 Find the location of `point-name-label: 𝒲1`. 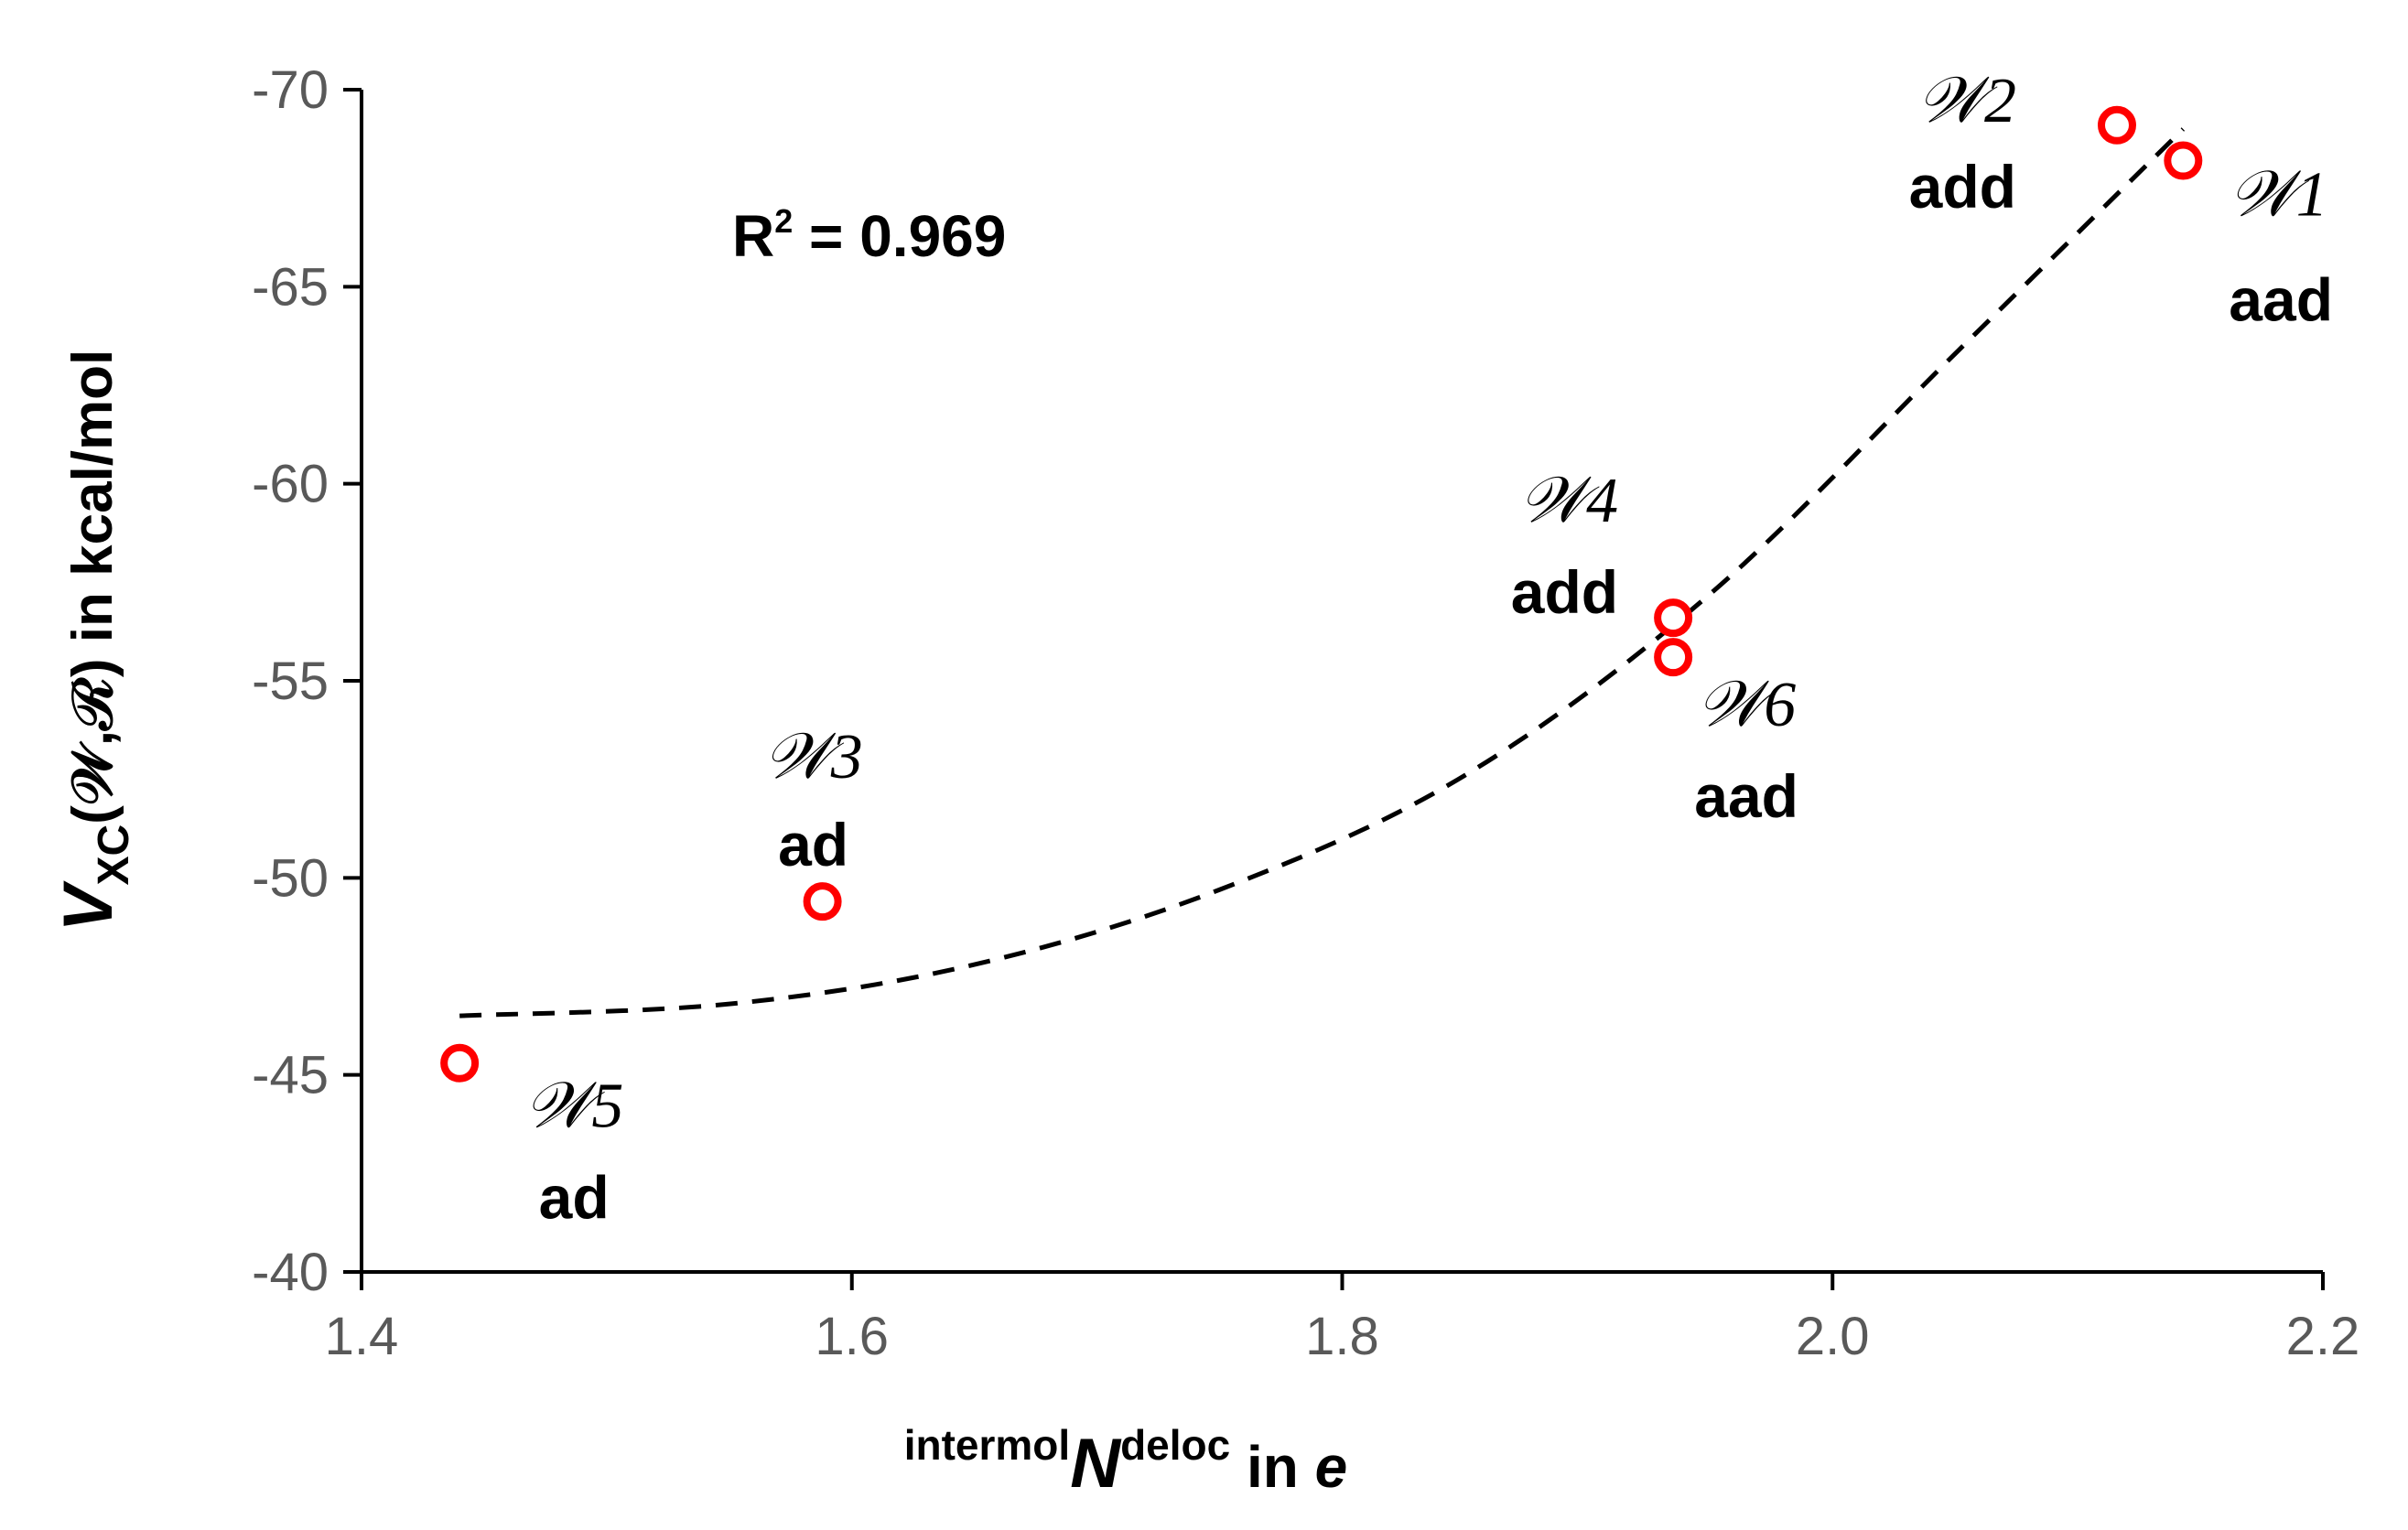

point-name-label: 𝒲1 is located at coordinates (2278, 195).